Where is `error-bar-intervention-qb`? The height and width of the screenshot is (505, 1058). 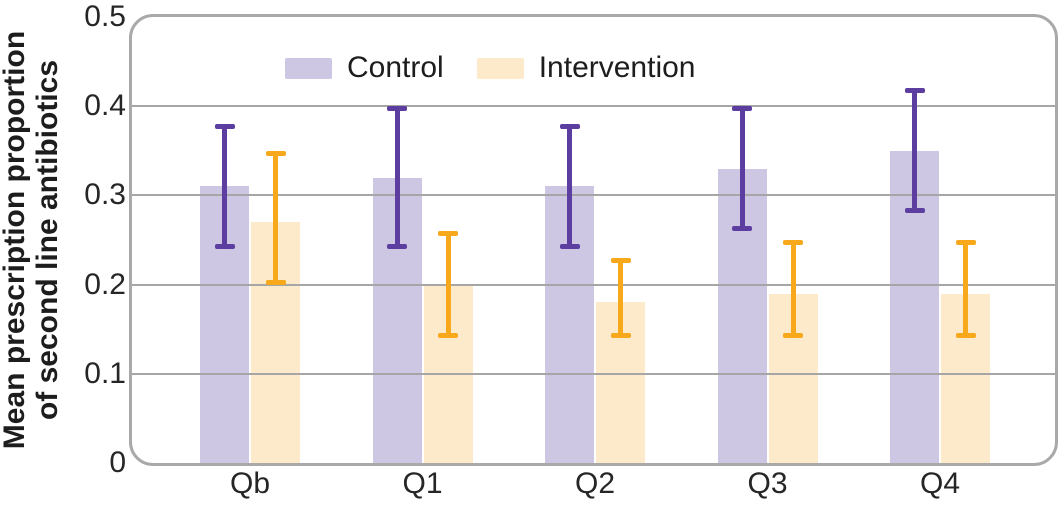
error-bar-intervention-qb is located at coordinates (275, 217).